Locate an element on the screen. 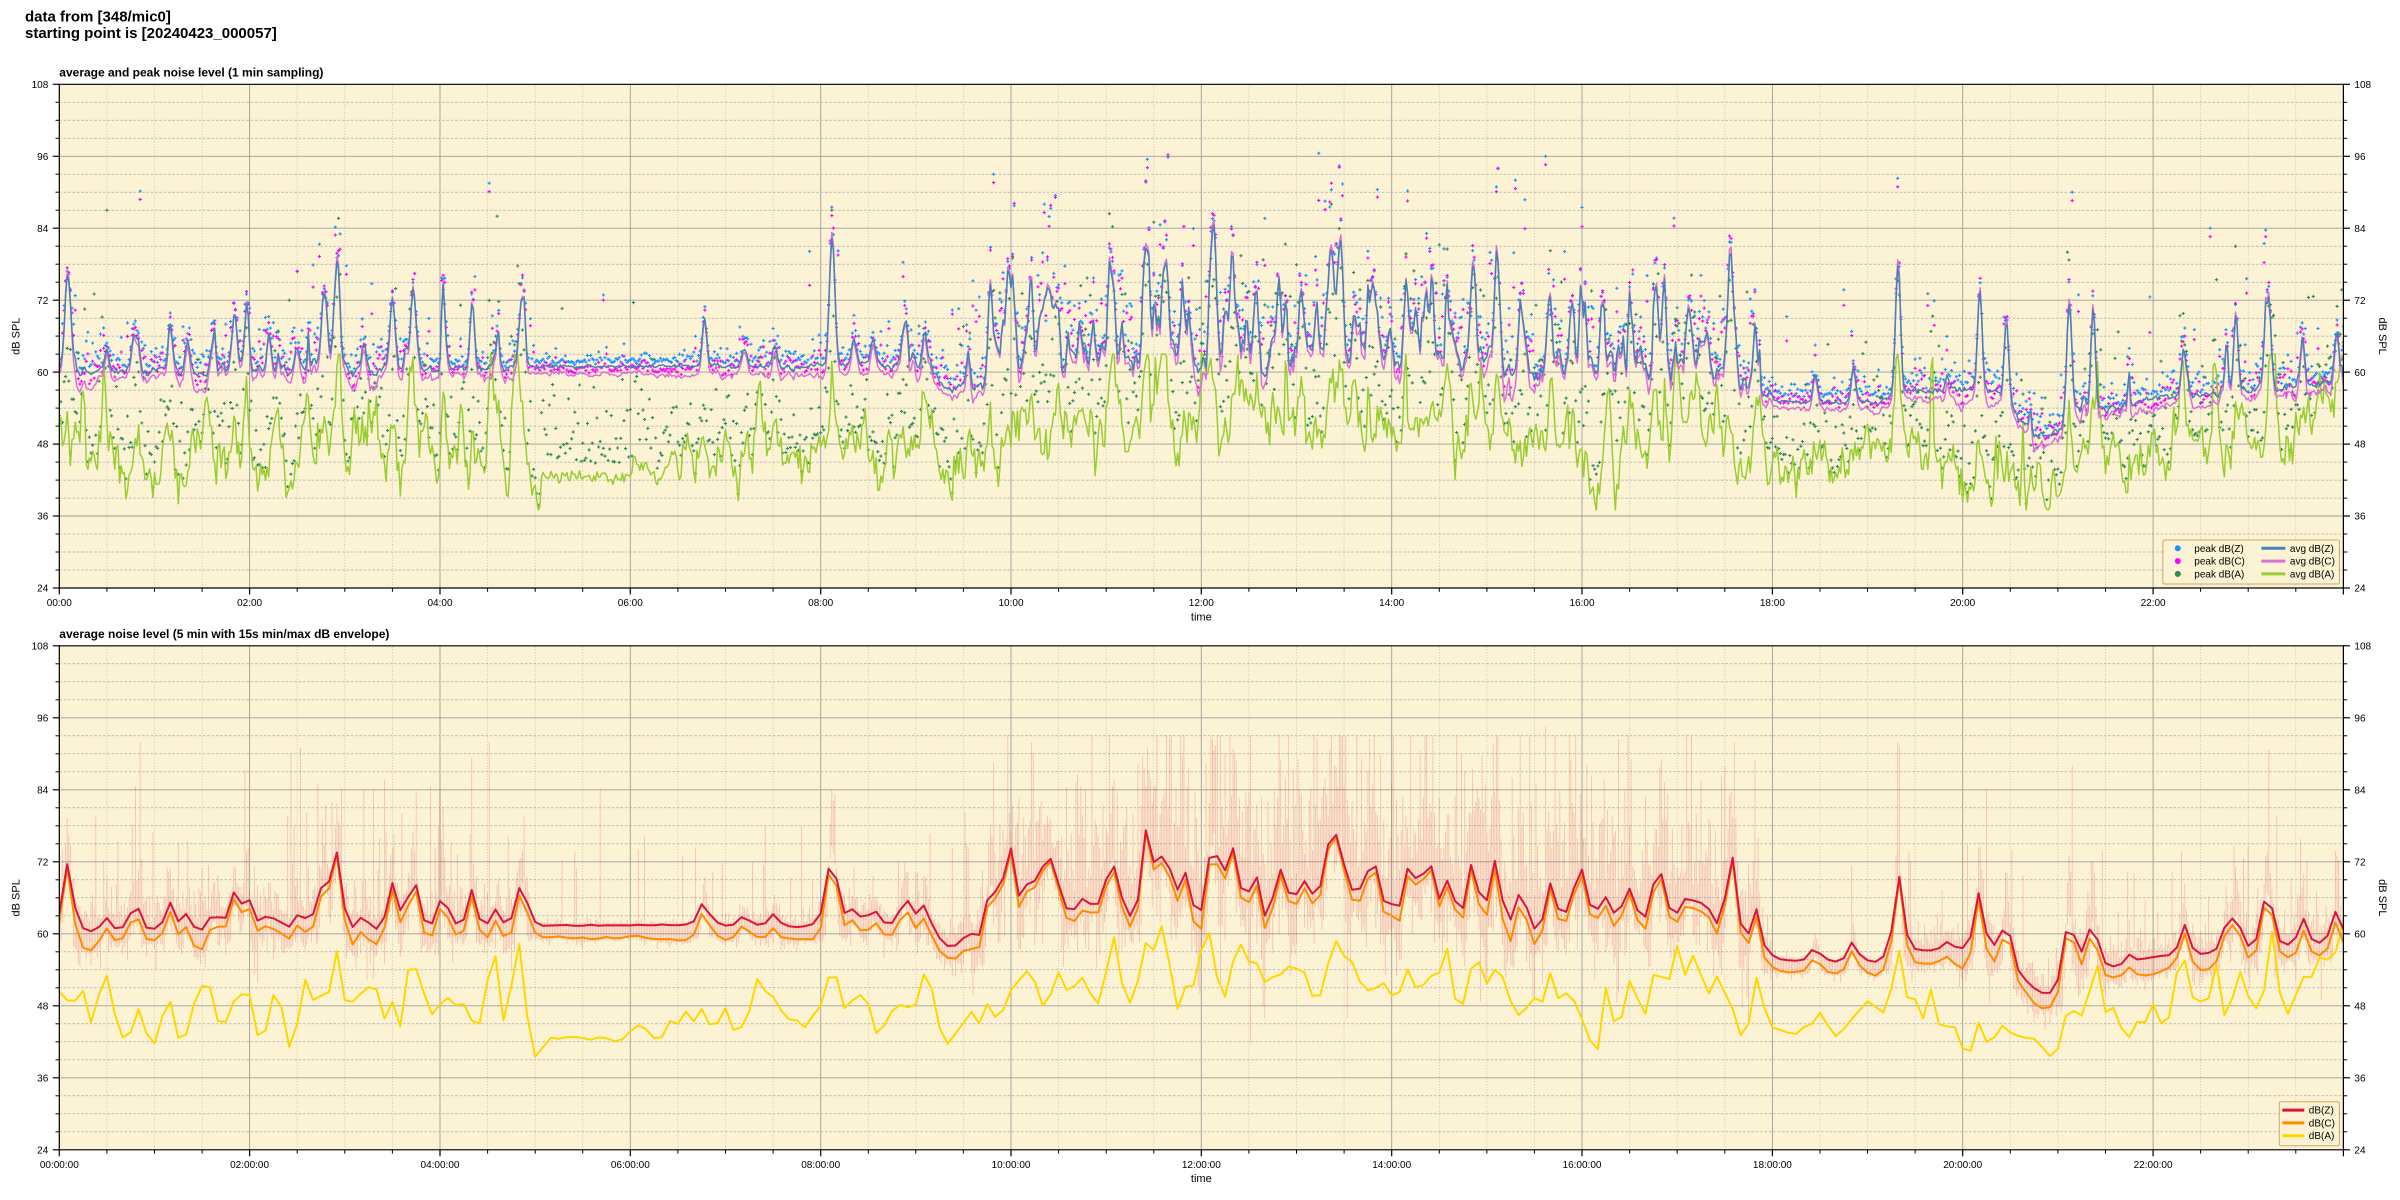 The image size is (2400, 1200). svg-text: data from [348/mic0] is located at coordinates (98, 16).